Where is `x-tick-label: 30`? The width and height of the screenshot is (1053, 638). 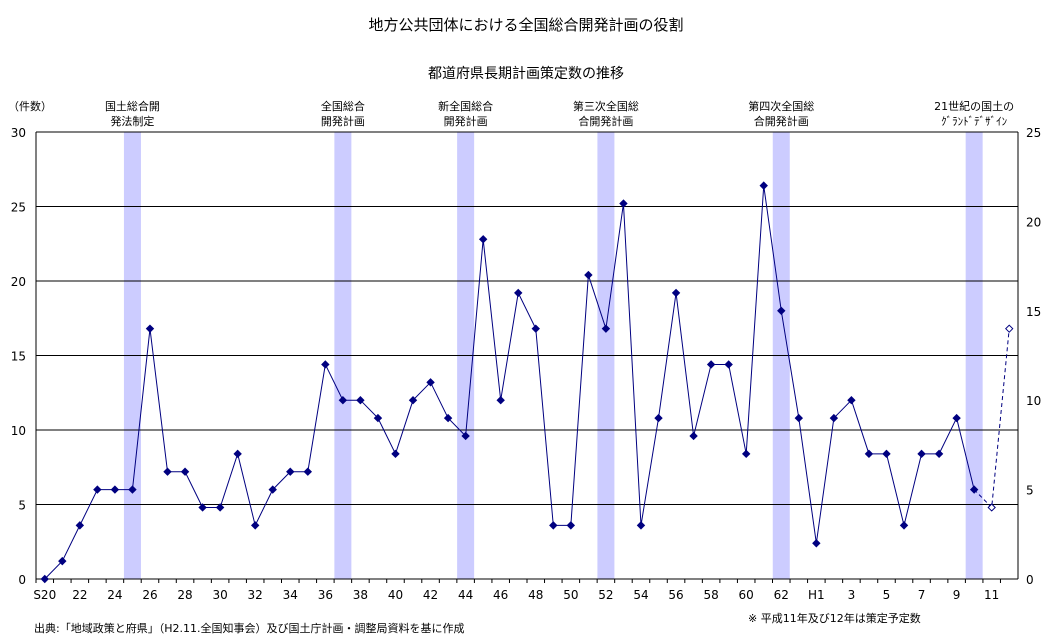 x-tick-label: 30 is located at coordinates (219, 595).